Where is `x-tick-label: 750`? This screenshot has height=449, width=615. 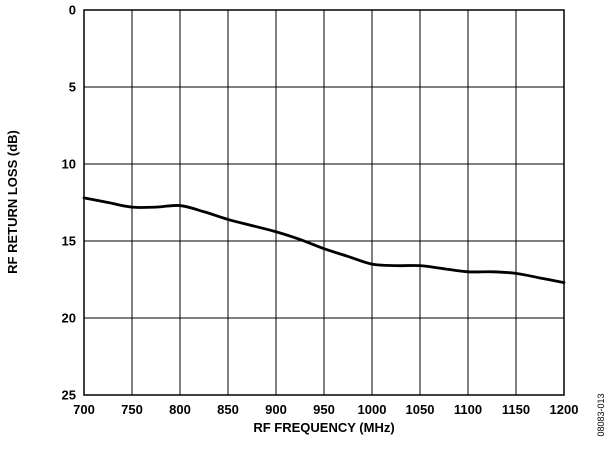
x-tick-label: 750 is located at coordinates (132, 409).